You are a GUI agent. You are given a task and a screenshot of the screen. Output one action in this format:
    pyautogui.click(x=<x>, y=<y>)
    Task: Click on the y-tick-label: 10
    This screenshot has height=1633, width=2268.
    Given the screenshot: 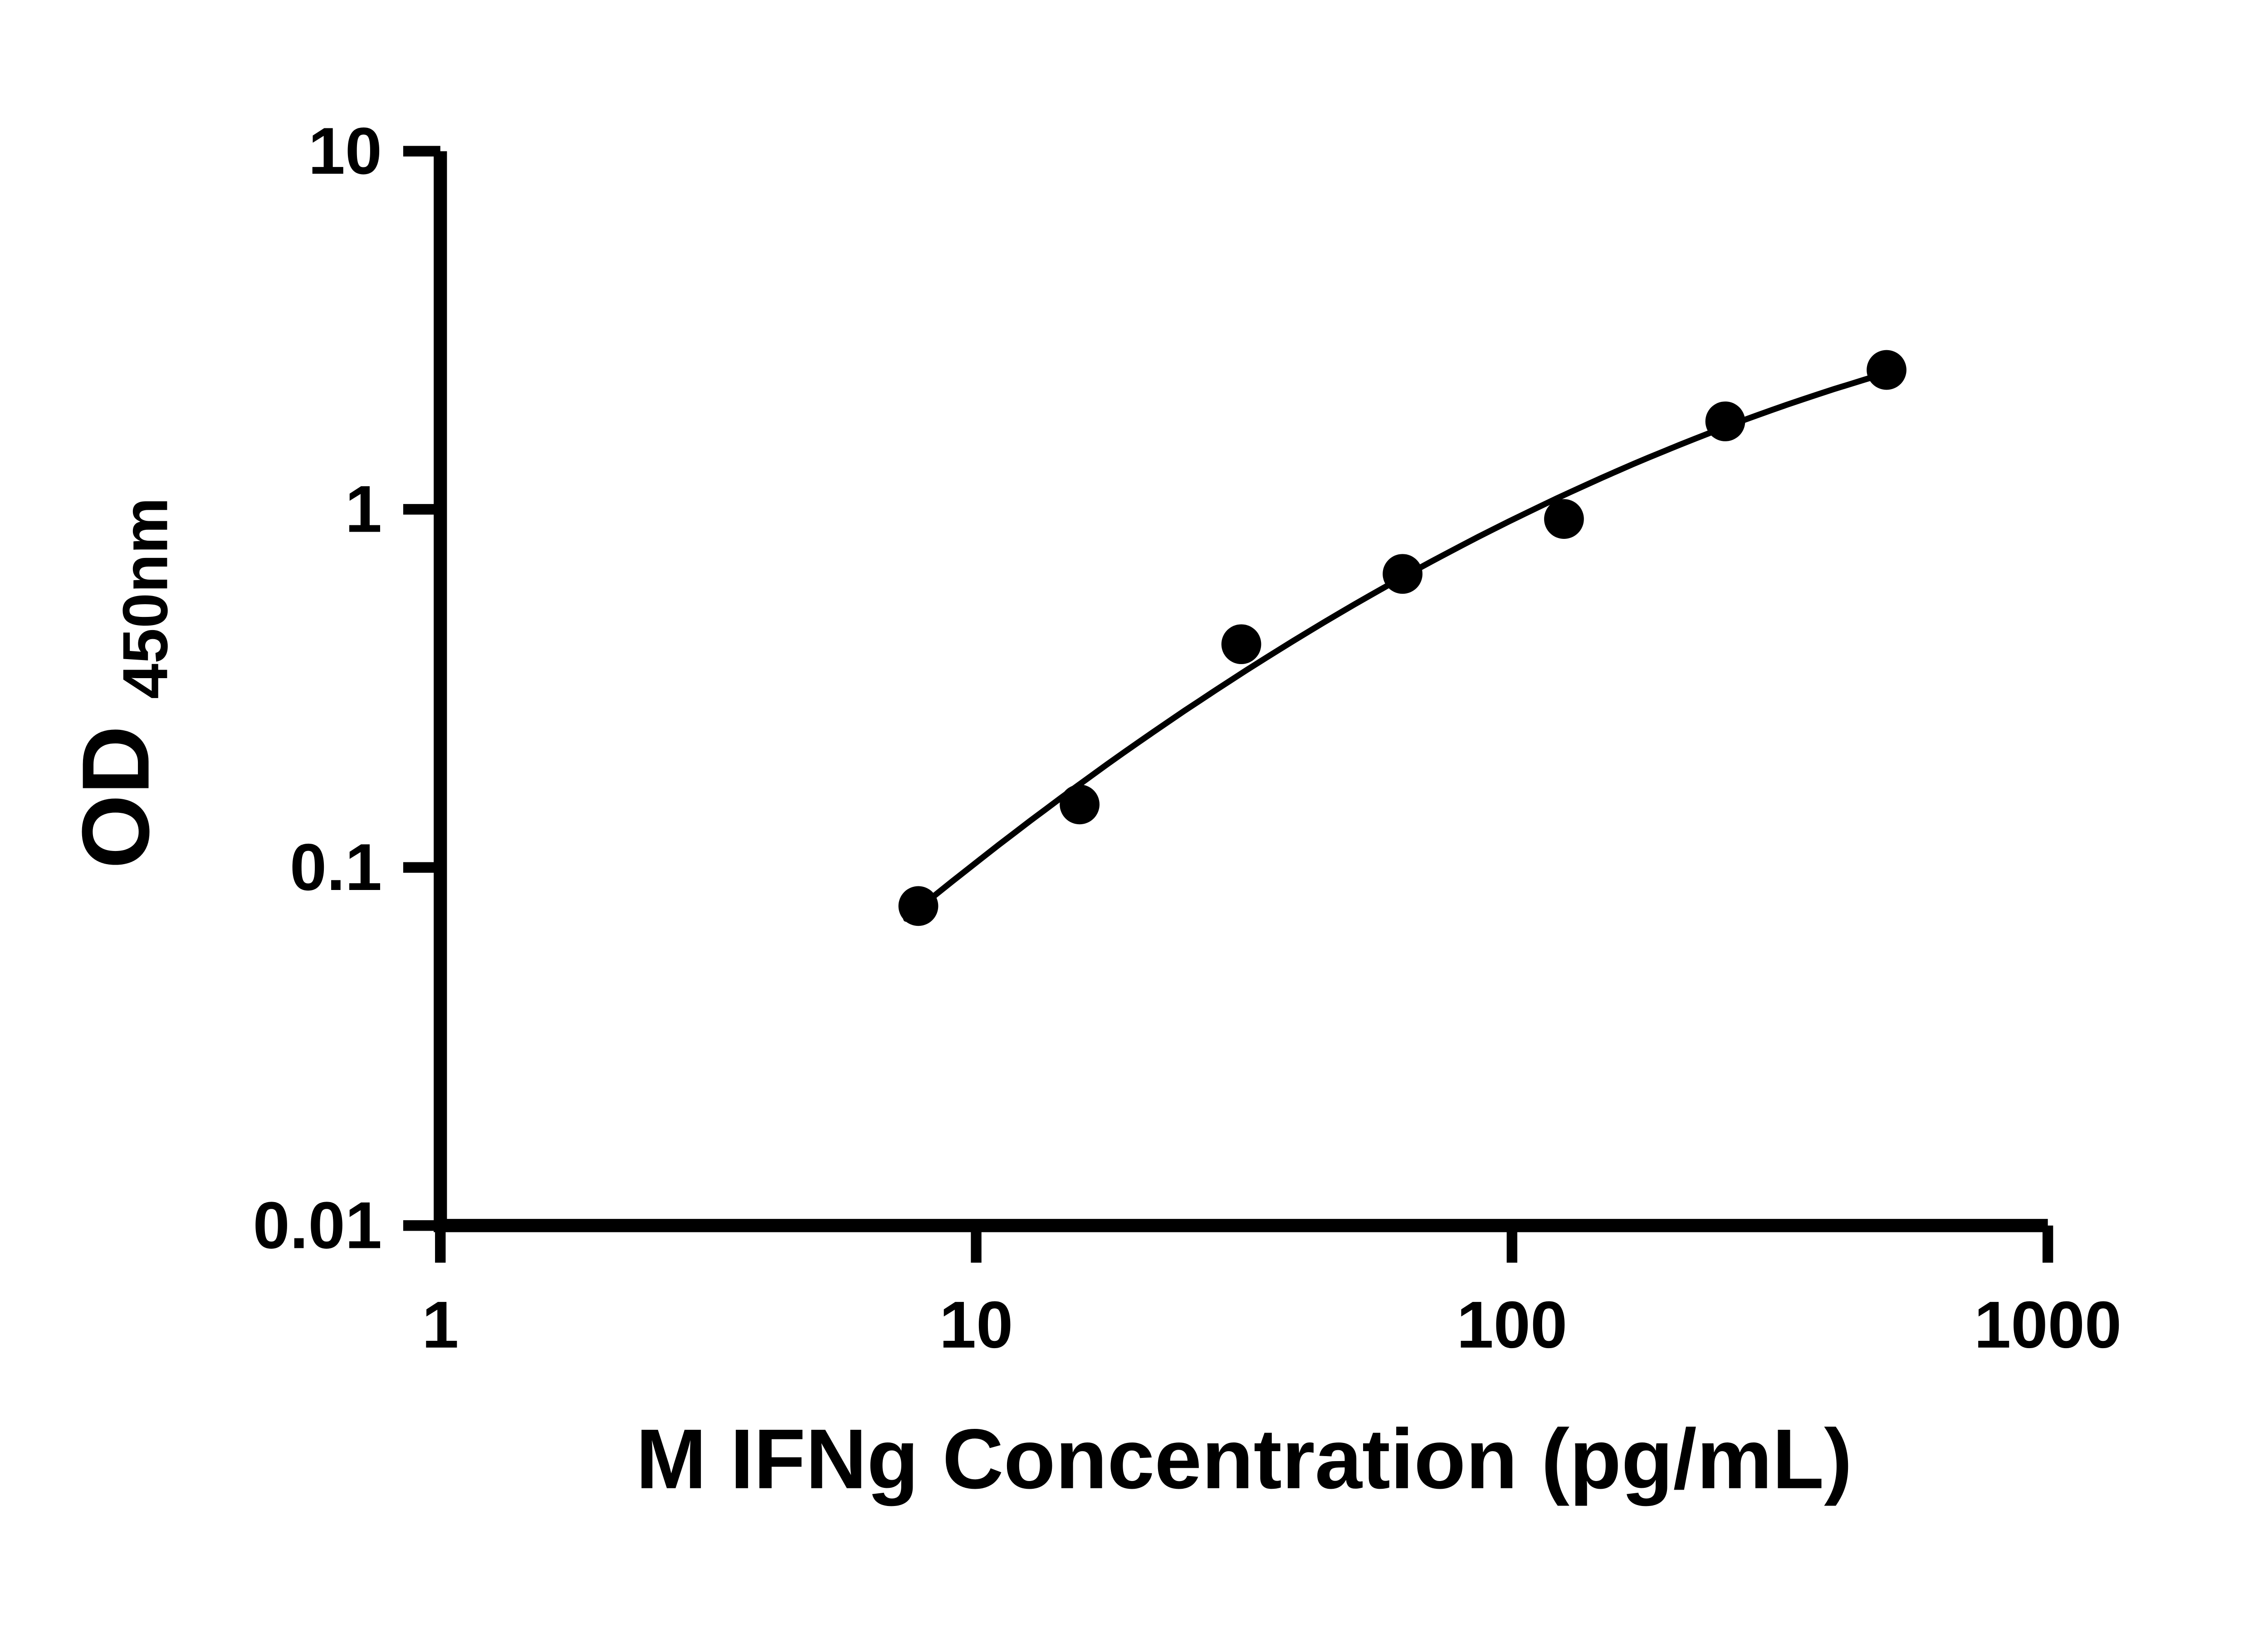 What is the action you would take?
    pyautogui.click(x=345, y=151)
    